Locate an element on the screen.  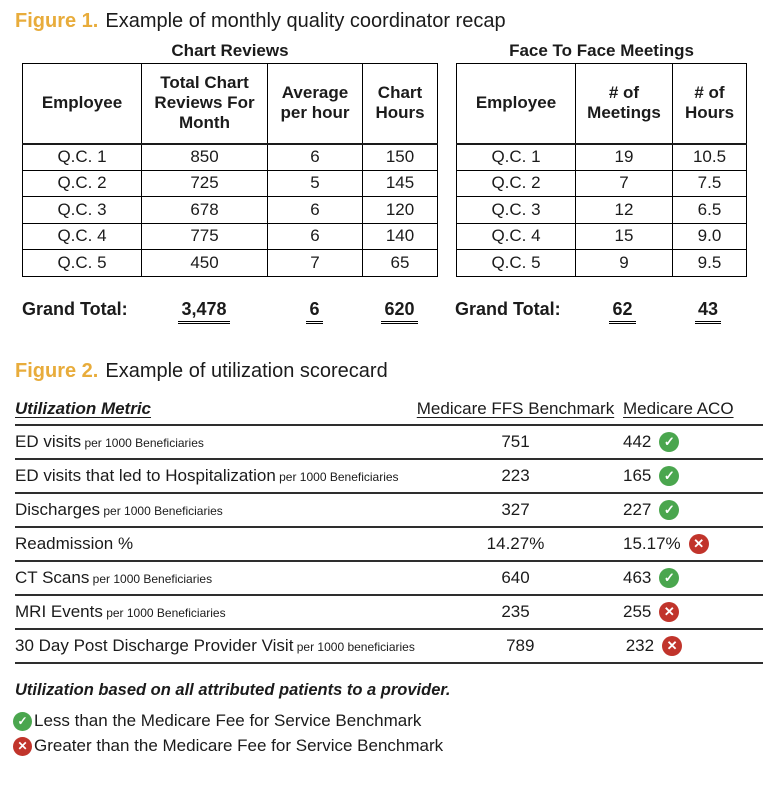
scorecard-row: MRI Events per 1000 Beneficiaries 235 255 ✕ is located at coordinates (389, 613).